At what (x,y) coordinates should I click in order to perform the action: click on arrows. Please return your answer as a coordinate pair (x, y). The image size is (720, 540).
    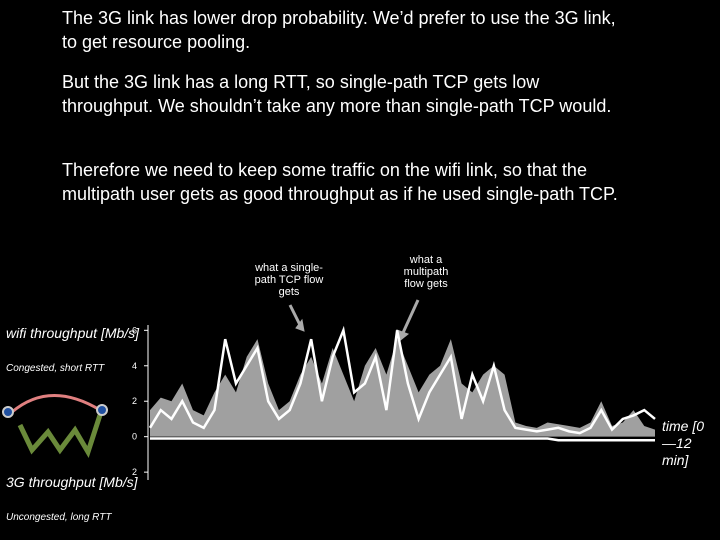
    Looking at the image, I should click on (354, 321).